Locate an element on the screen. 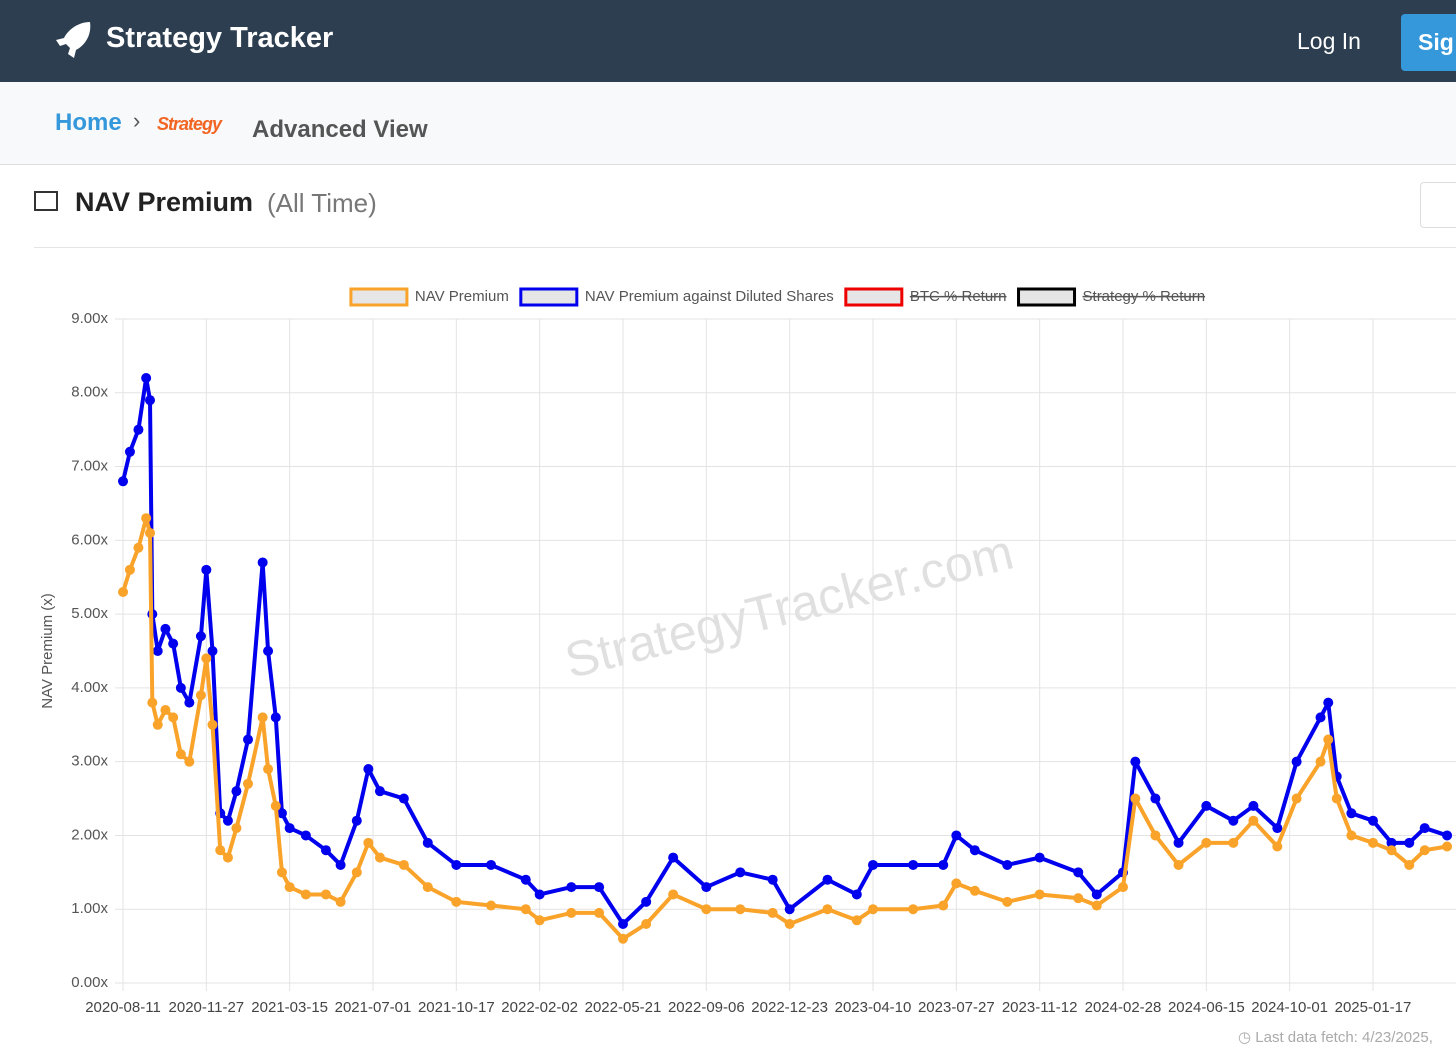  download-button is located at coordinates (1438, 205).